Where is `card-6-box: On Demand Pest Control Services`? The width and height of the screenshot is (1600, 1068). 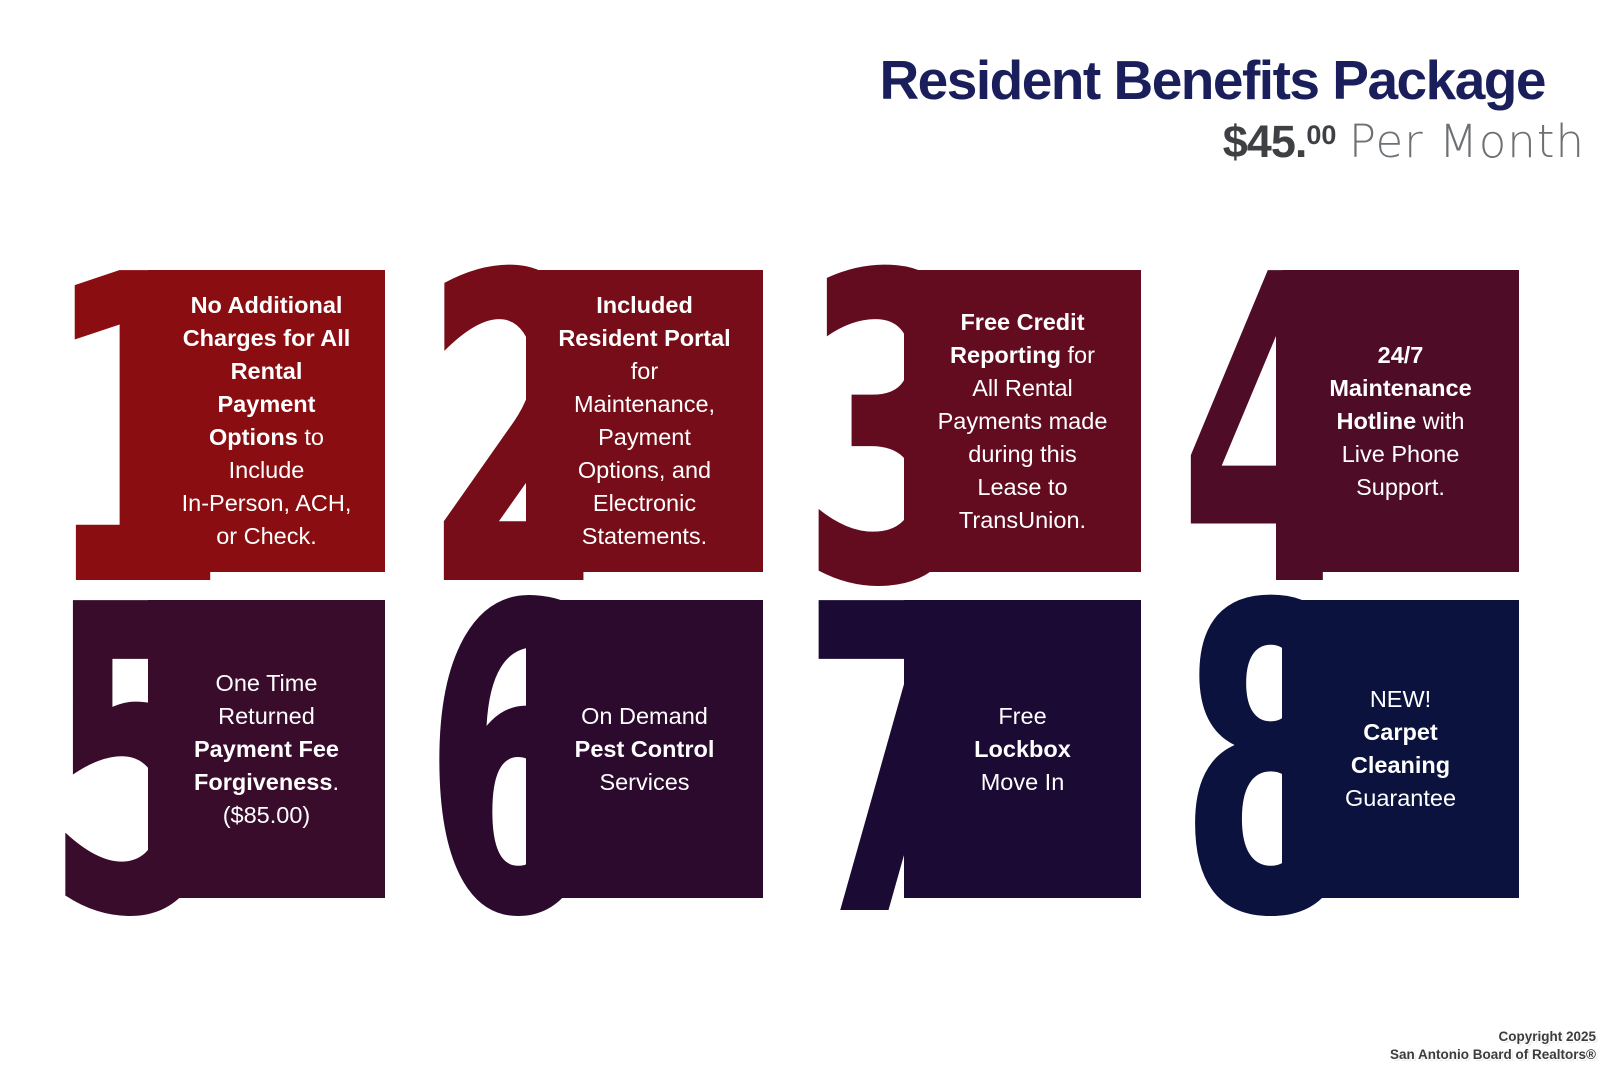 card-6-box: On Demand Pest Control Services is located at coordinates (644, 749).